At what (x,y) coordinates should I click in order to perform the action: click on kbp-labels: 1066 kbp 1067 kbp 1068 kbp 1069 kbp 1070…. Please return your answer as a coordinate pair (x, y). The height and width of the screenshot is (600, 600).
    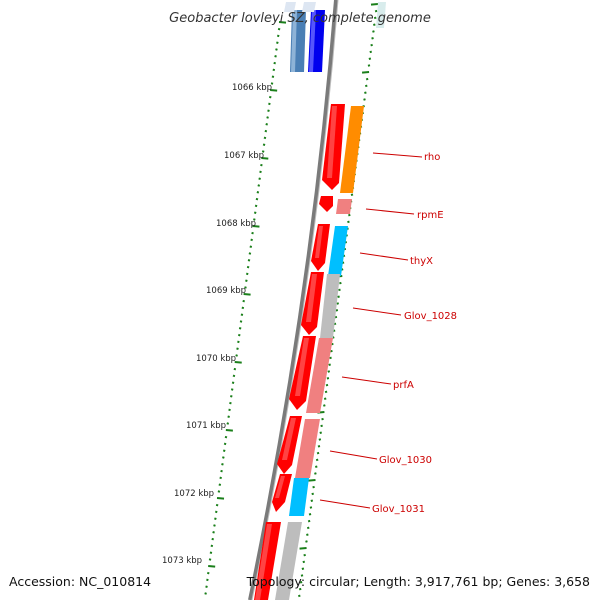
    Looking at the image, I should click on (217, 324).